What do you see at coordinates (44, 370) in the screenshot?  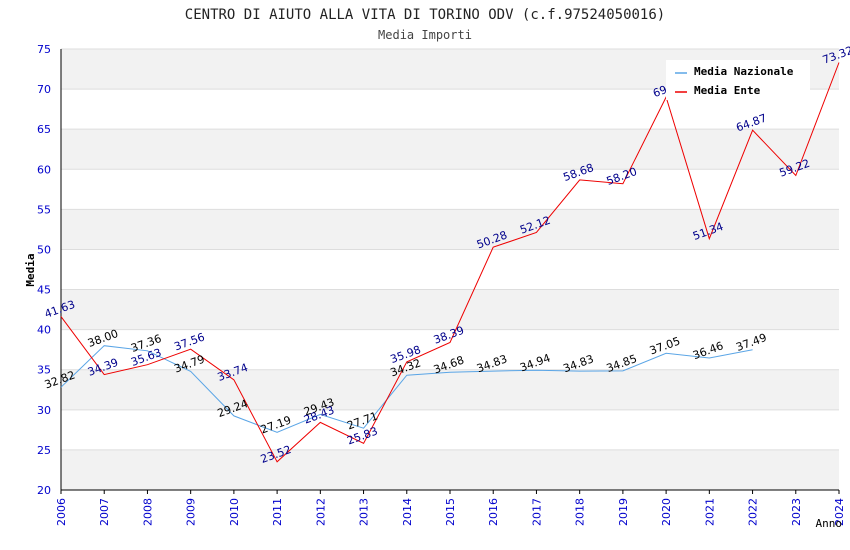 I see `y-tick-label: 35` at bounding box center [44, 370].